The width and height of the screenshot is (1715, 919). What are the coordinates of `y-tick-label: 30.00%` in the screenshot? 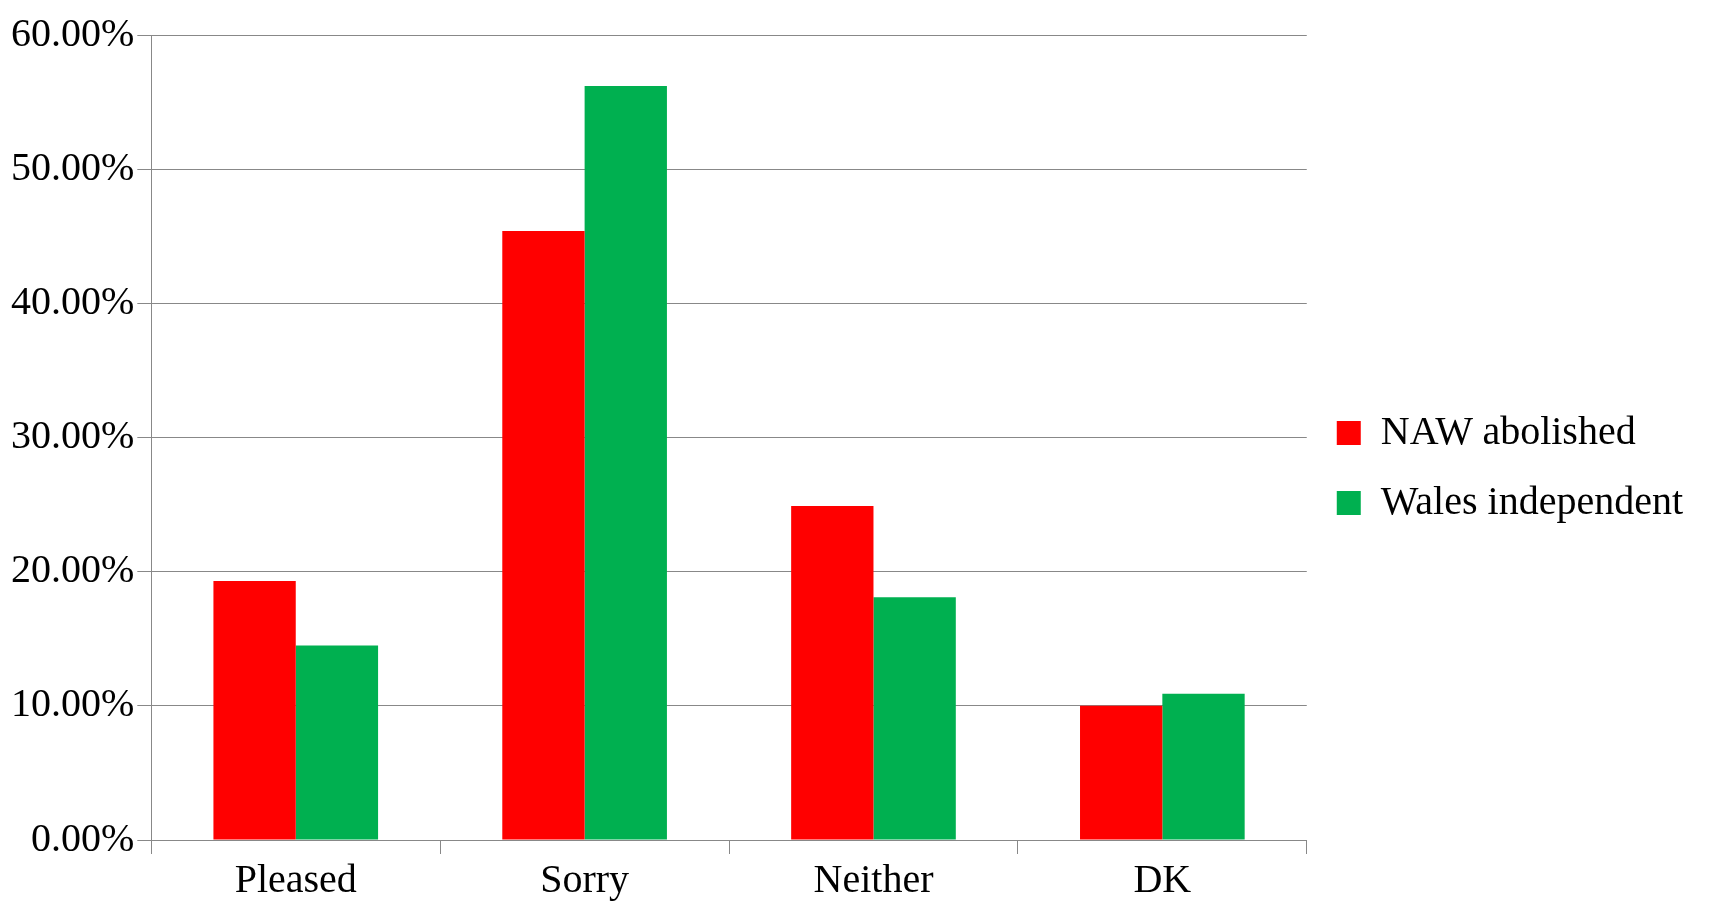 It's located at (72, 434).